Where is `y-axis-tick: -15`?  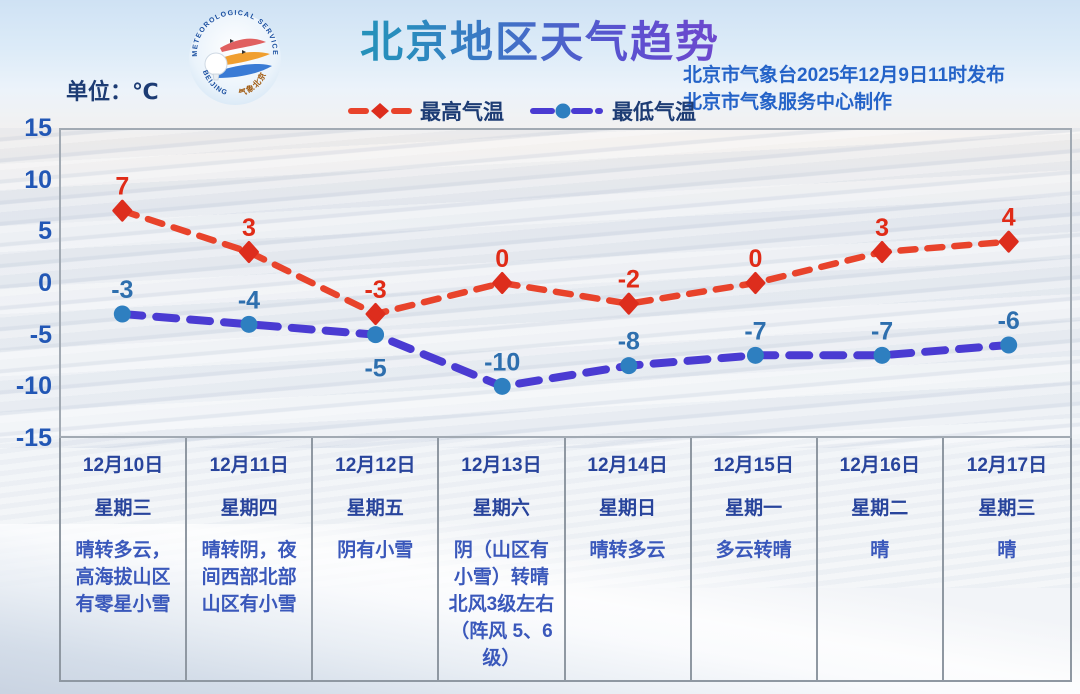
y-axis-tick: -15 is located at coordinates (33, 438).